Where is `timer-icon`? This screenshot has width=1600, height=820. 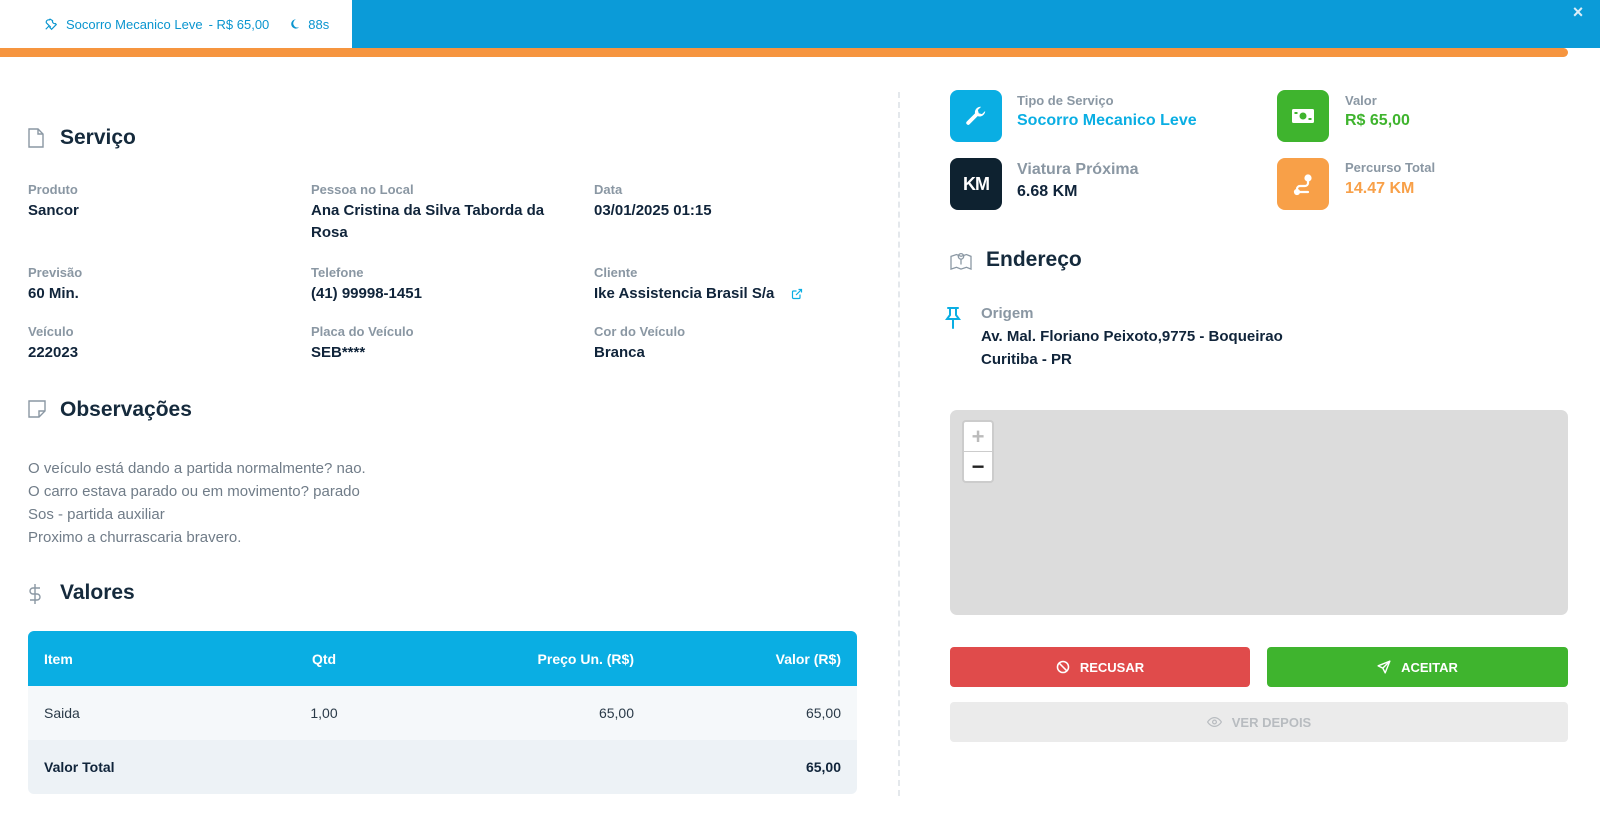
timer-icon is located at coordinates (294, 24).